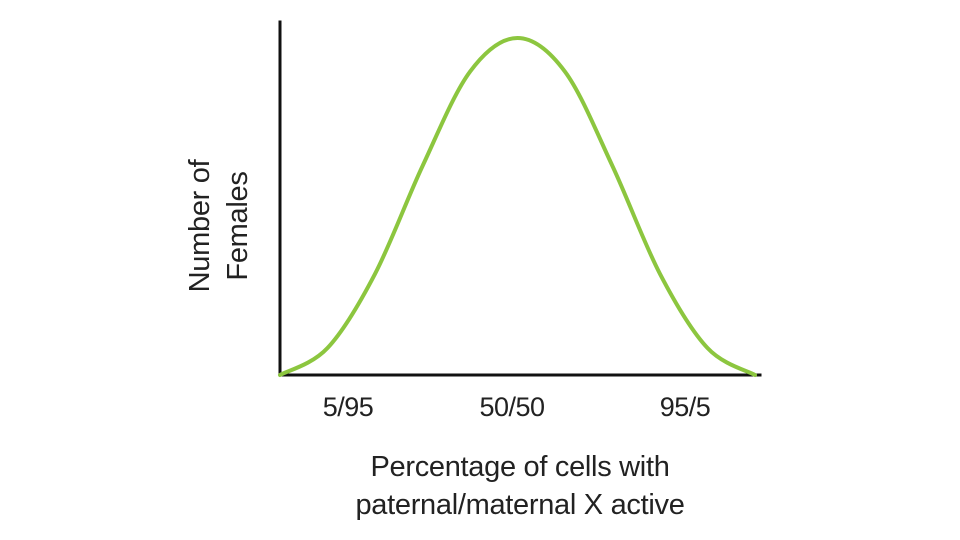 The width and height of the screenshot is (960, 540). I want to click on y-axis-title: Number of Females, so click(219, 226).